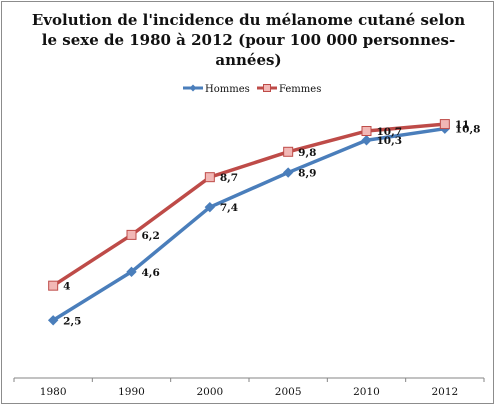 This screenshot has height=407, width=497. Describe the element at coordinates (248, 60) in the screenshot. I see `chart-title-line-3: années)` at that location.